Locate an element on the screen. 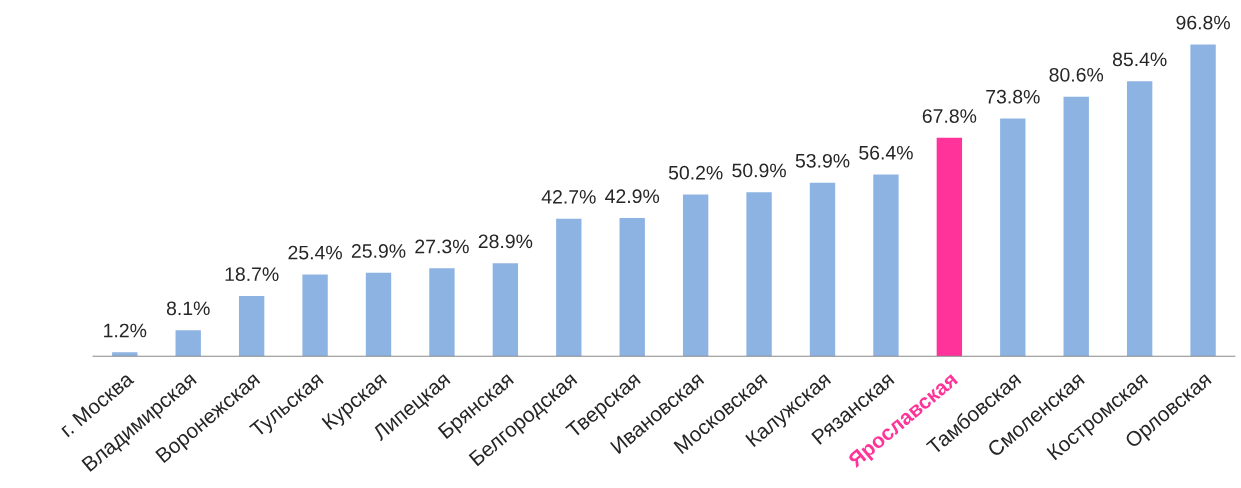 Image resolution: width=1241 pixels, height=488 pixels. data-label: 42.7% is located at coordinates (568, 196).